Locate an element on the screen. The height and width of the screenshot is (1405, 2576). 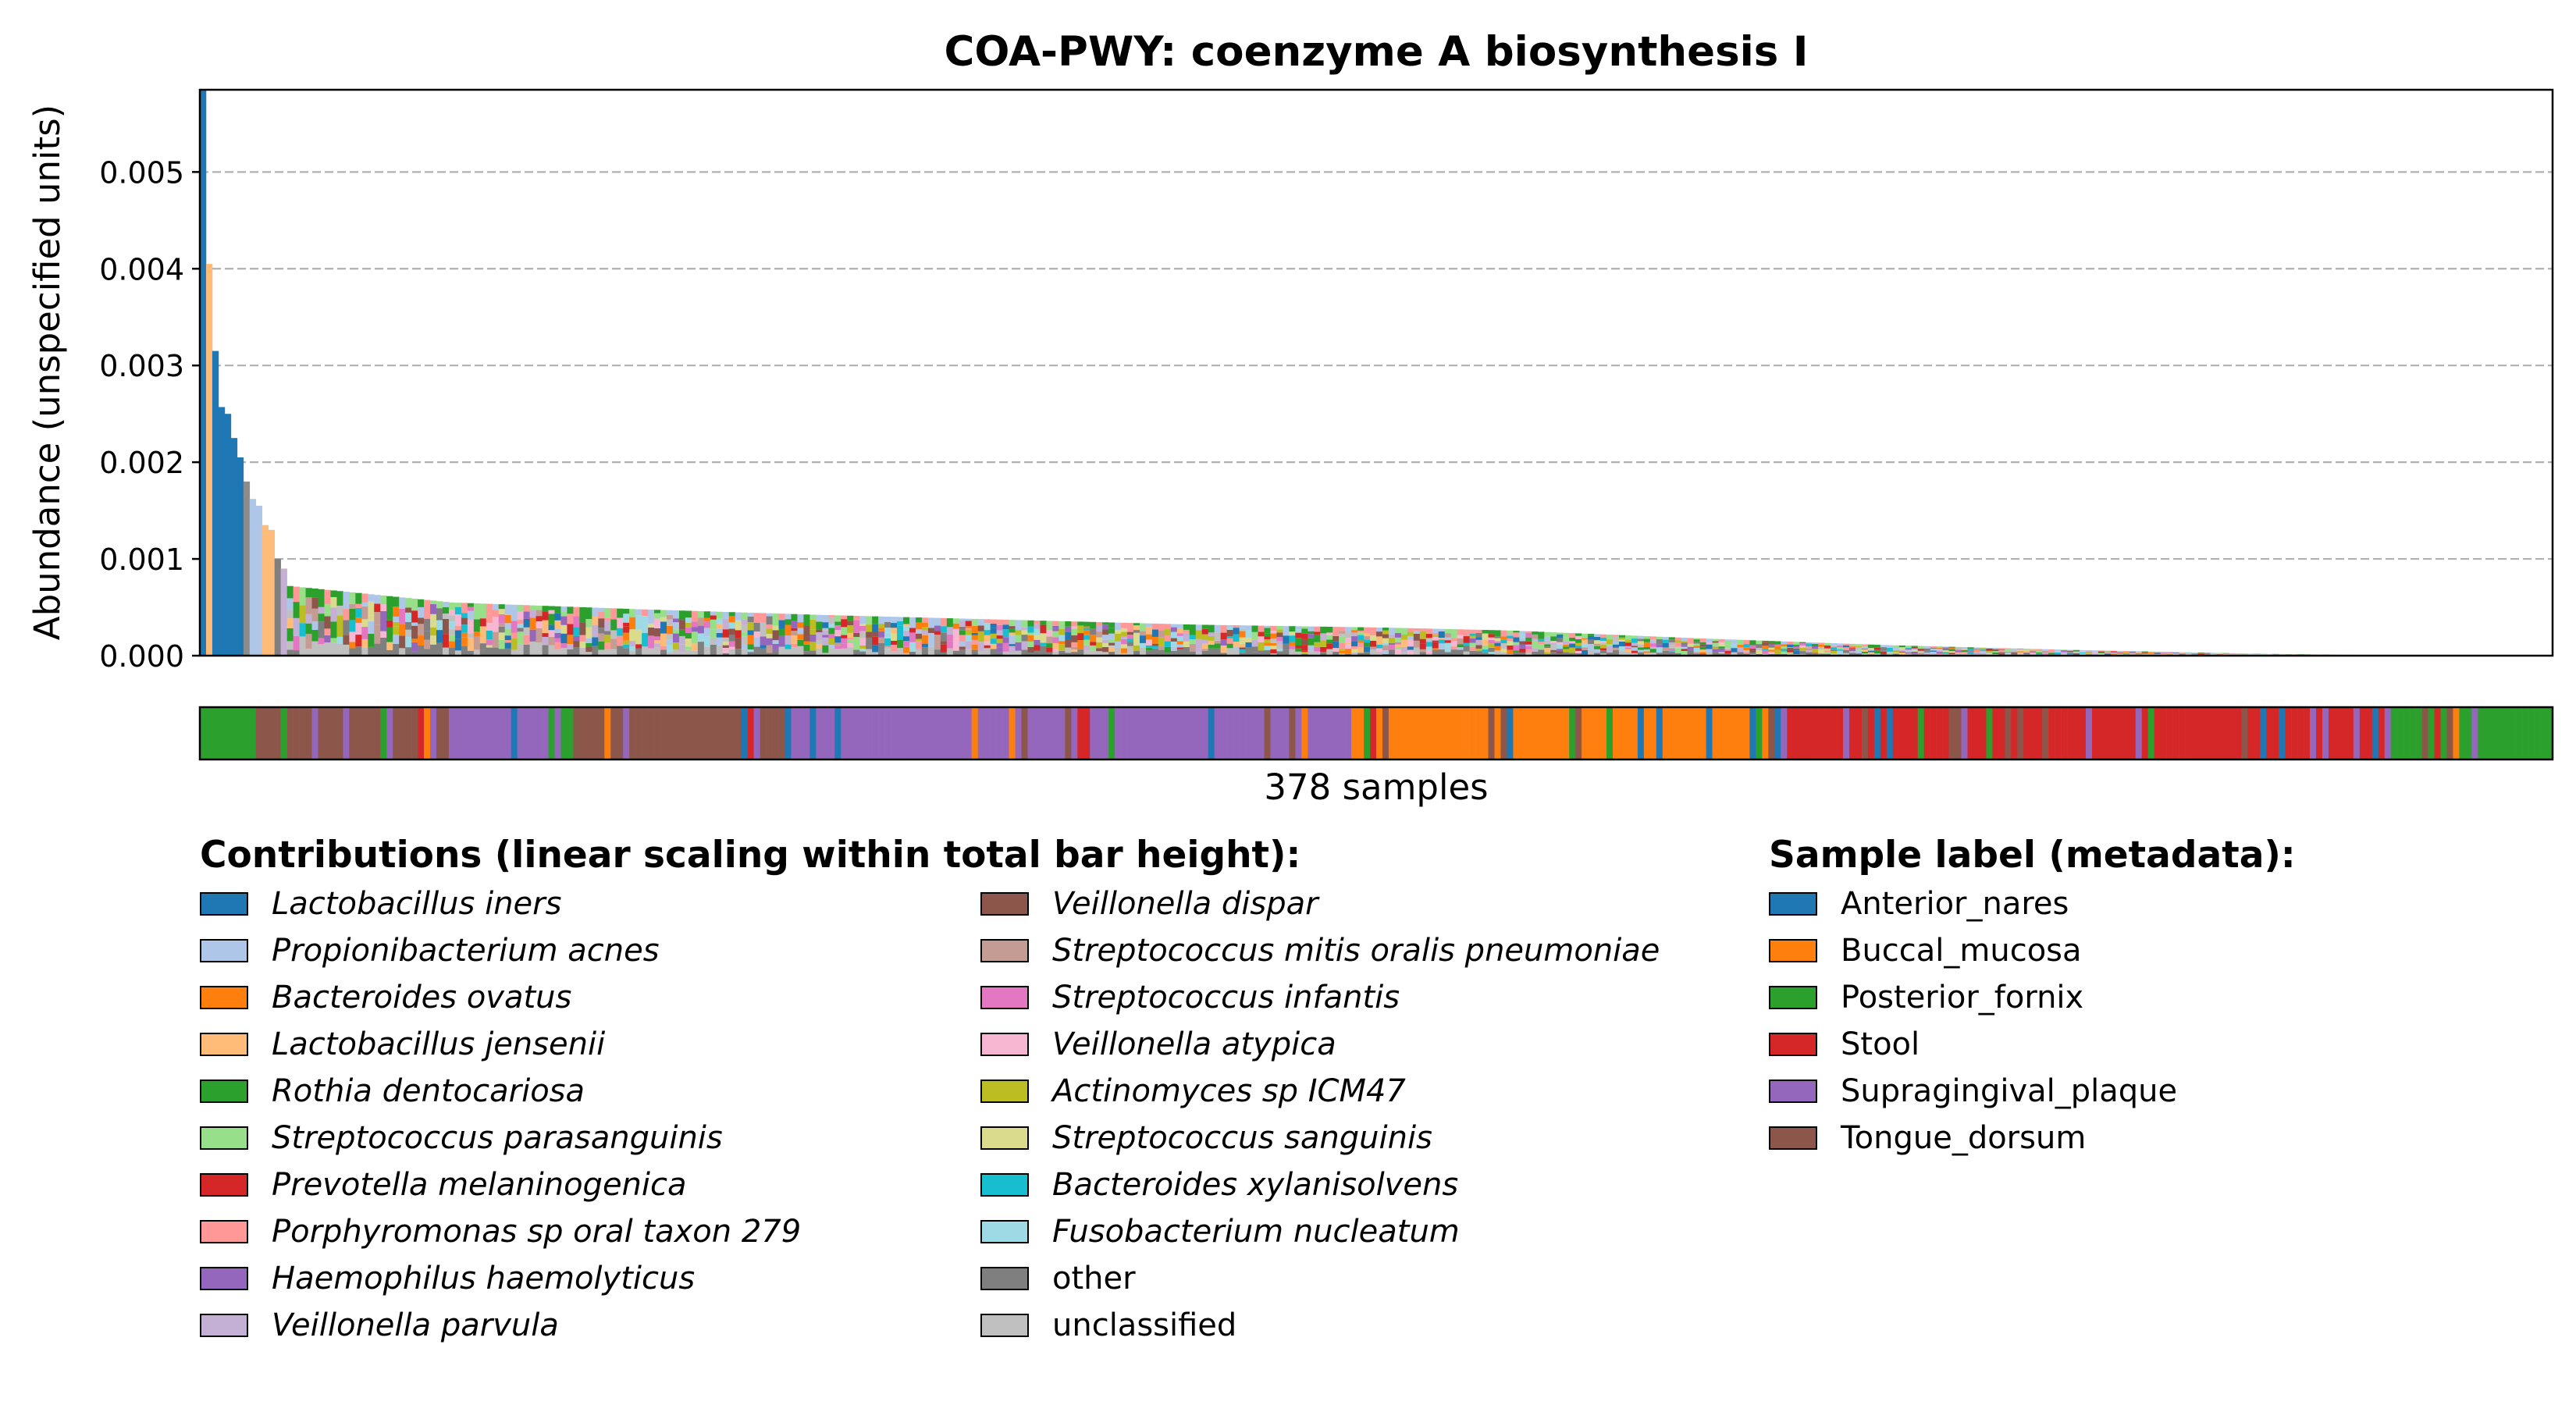
y-tick-label: 0.003 is located at coordinates (141, 366).